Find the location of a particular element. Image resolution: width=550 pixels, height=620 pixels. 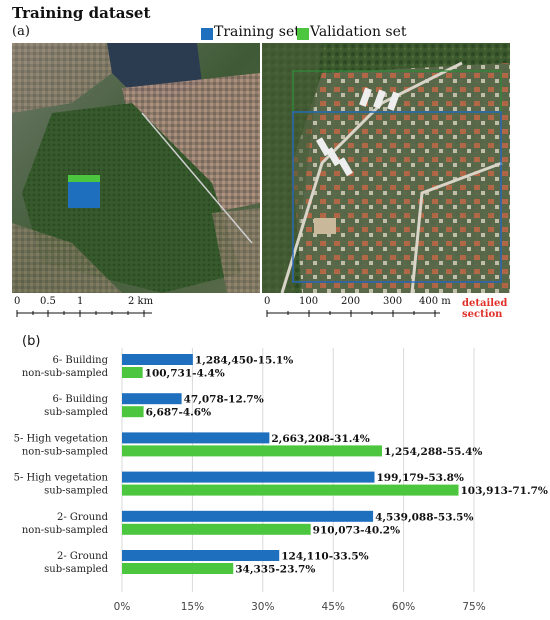

data-label: 1,254,288-55.4% is located at coordinates (433, 452).